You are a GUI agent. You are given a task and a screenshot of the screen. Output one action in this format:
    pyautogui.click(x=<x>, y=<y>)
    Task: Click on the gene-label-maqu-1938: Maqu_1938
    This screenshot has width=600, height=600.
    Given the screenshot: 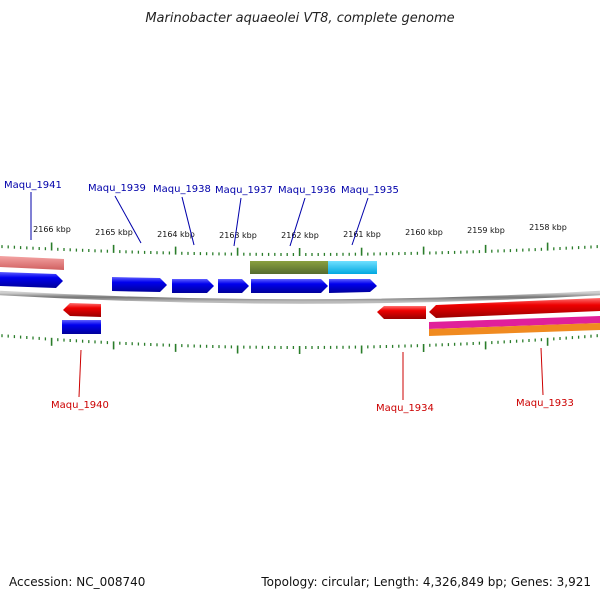 What is the action you would take?
    pyautogui.click(x=182, y=189)
    